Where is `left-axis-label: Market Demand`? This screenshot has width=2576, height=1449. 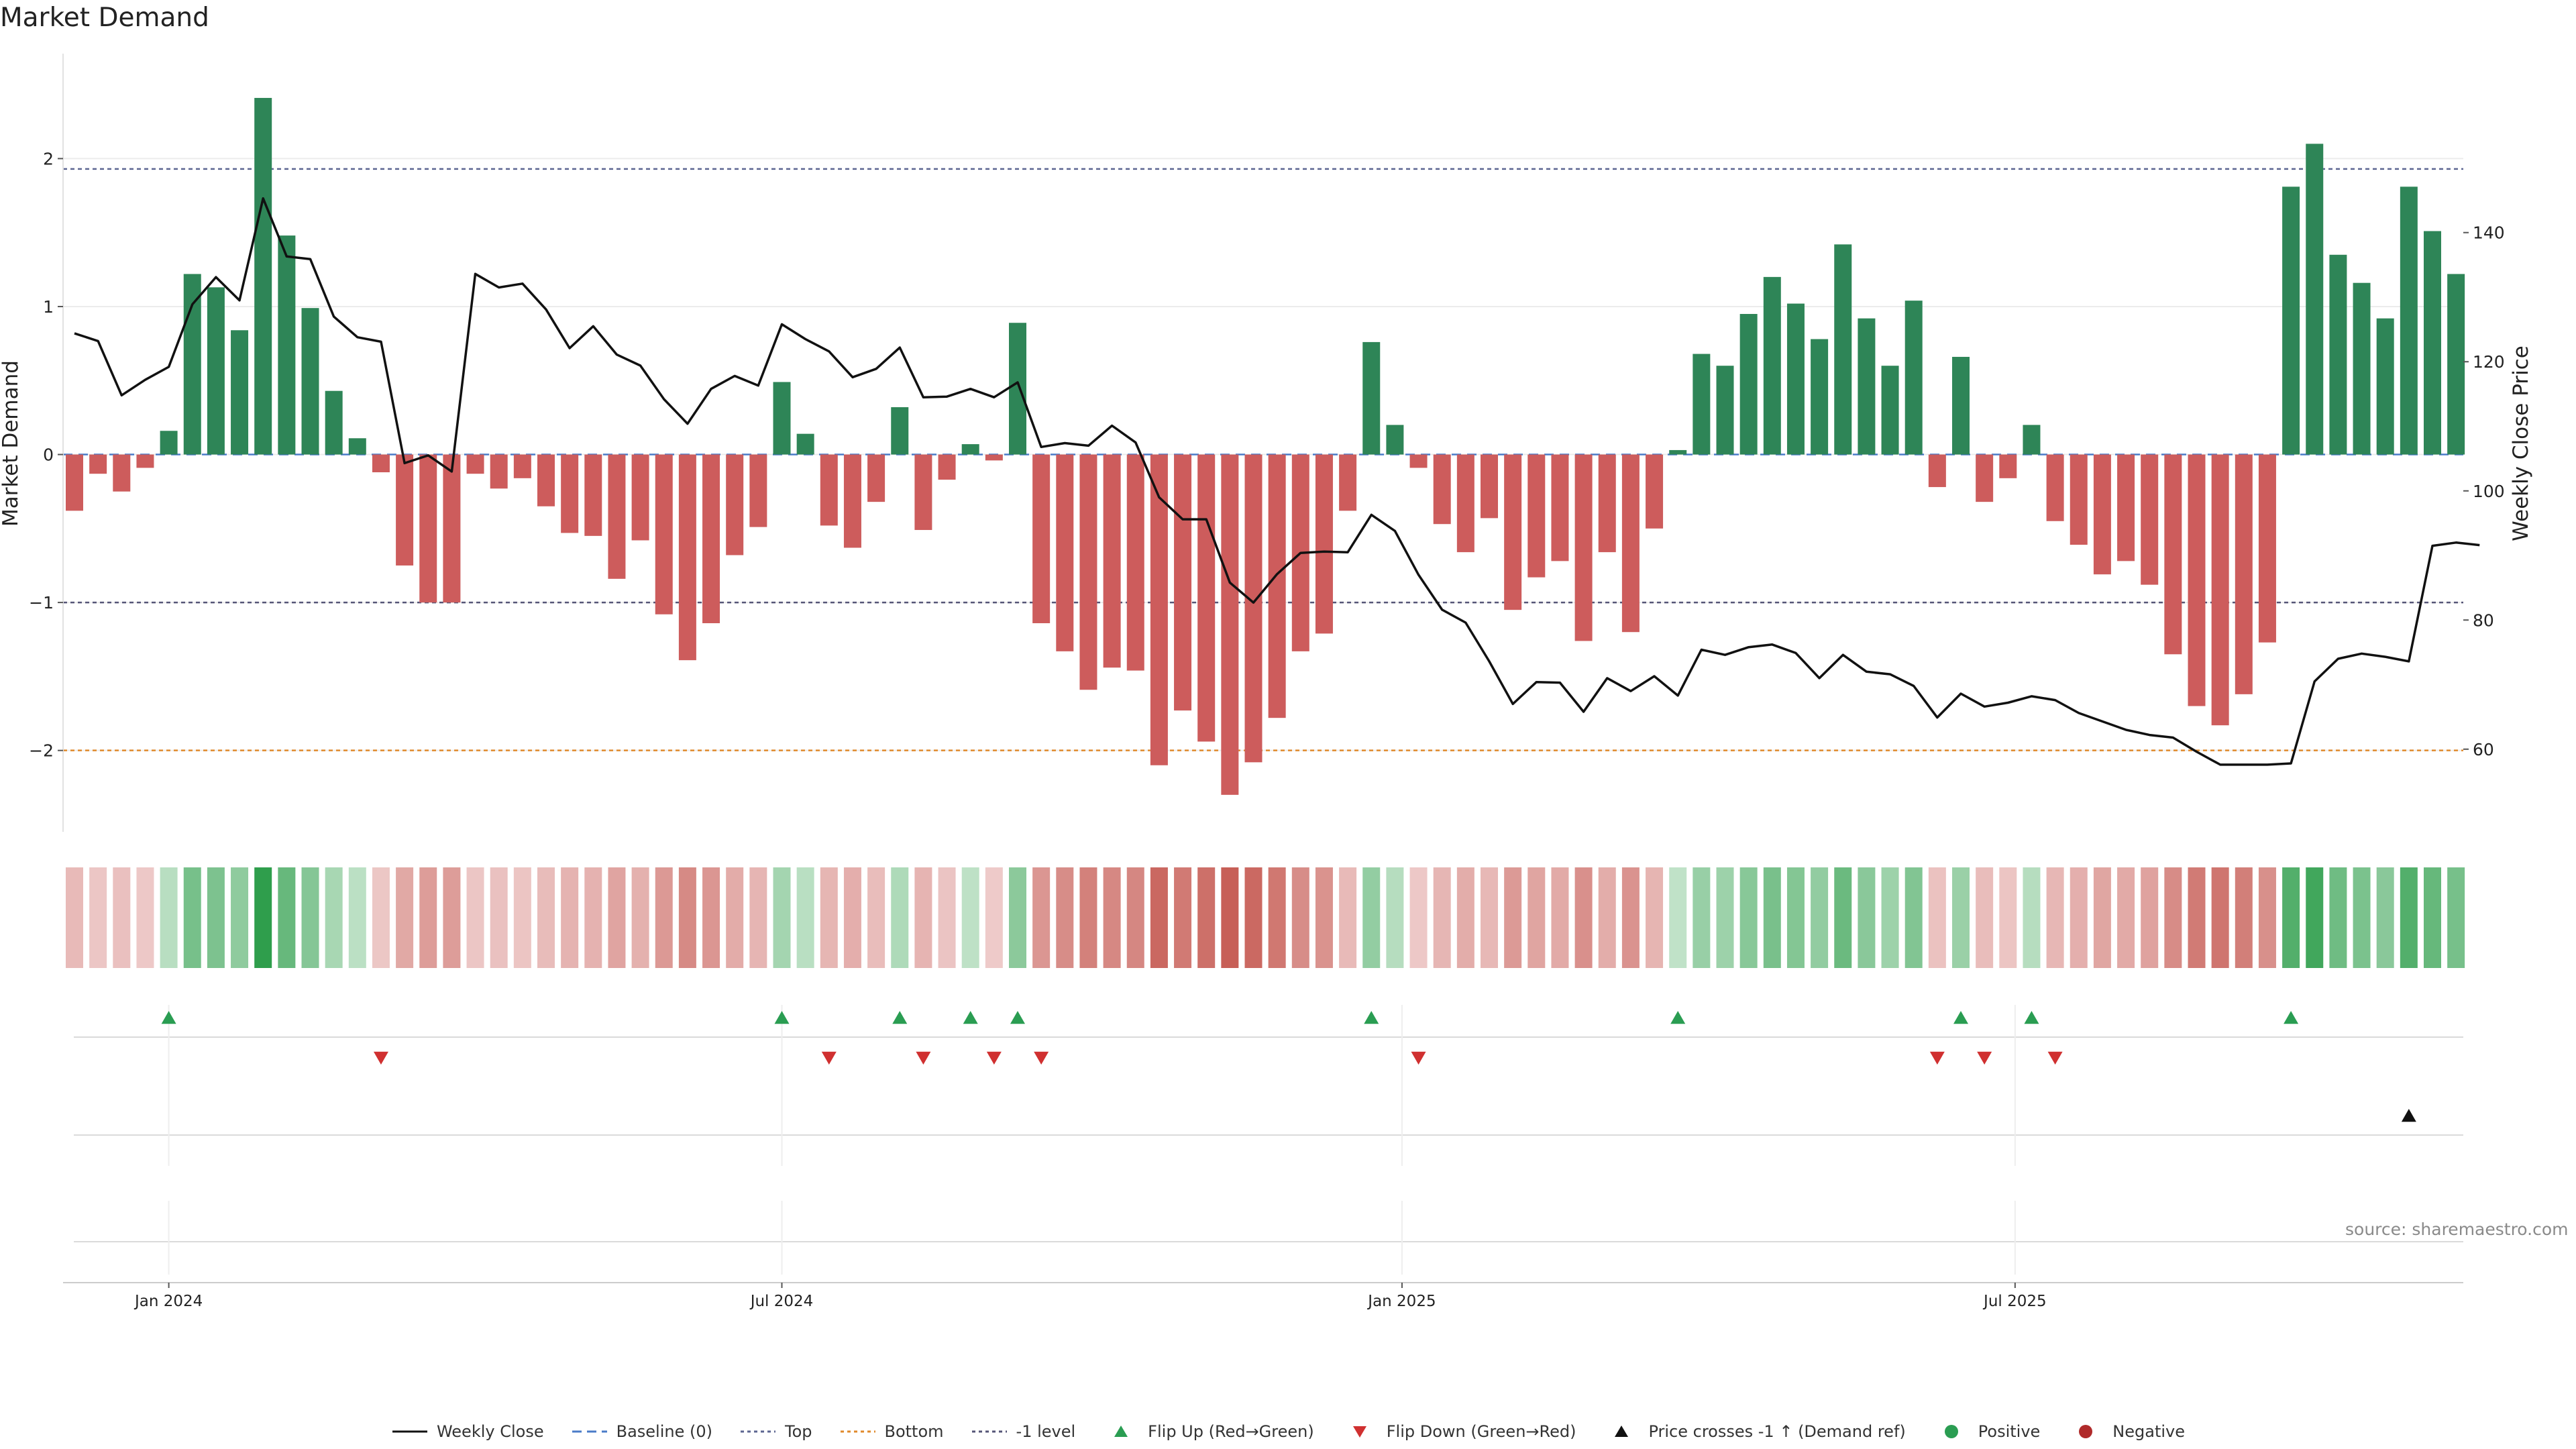
left-axis-label: Market Demand is located at coordinates (11, 443).